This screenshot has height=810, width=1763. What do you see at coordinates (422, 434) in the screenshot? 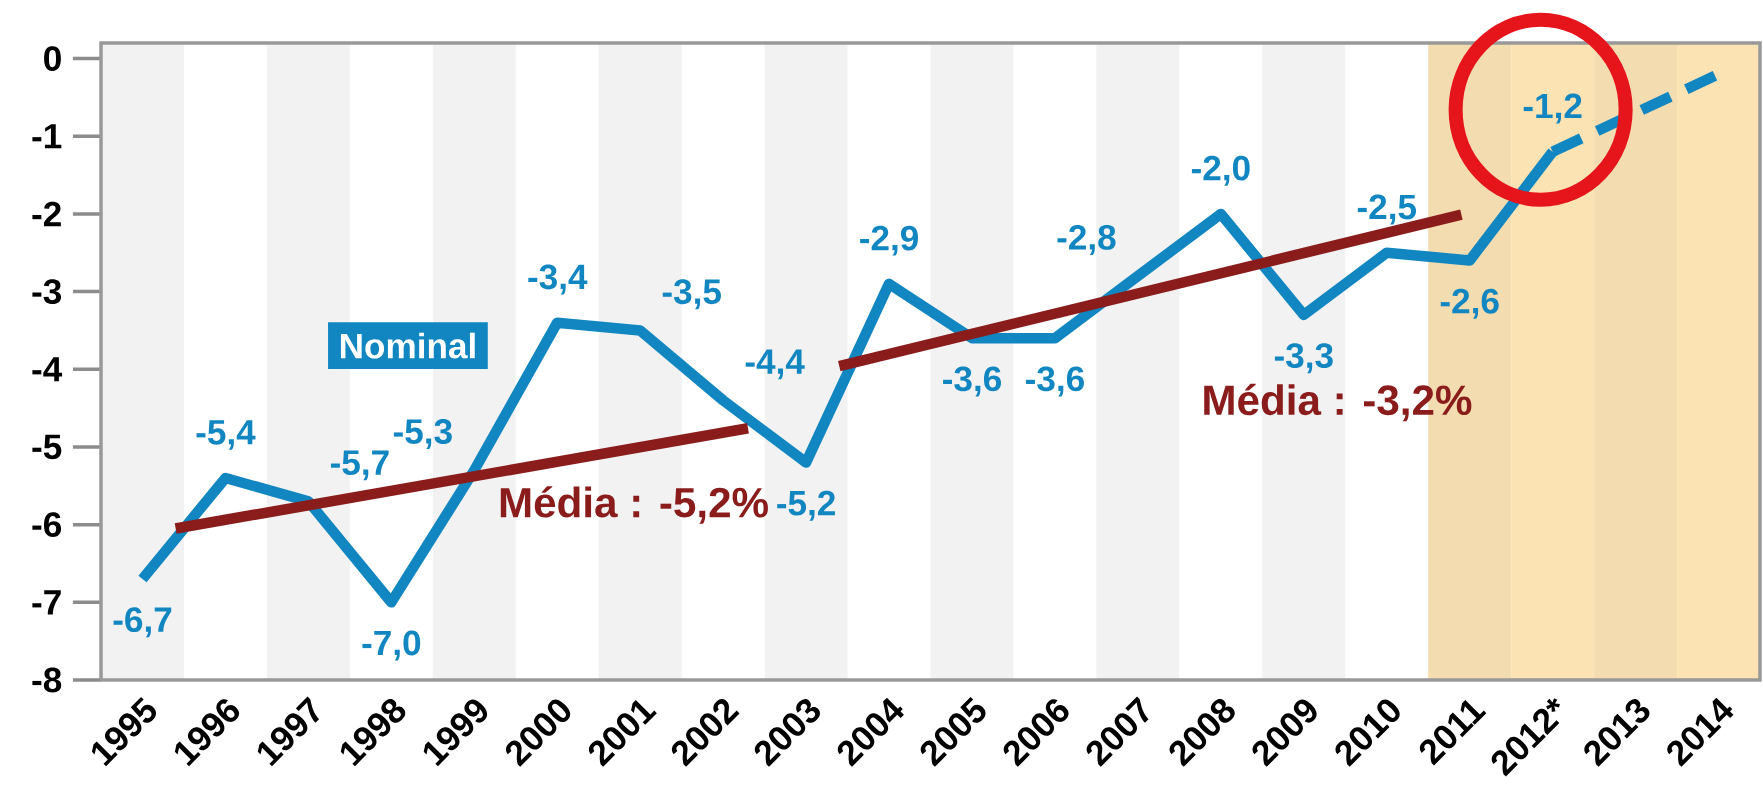
I see `data-label: -5,3` at bounding box center [422, 434].